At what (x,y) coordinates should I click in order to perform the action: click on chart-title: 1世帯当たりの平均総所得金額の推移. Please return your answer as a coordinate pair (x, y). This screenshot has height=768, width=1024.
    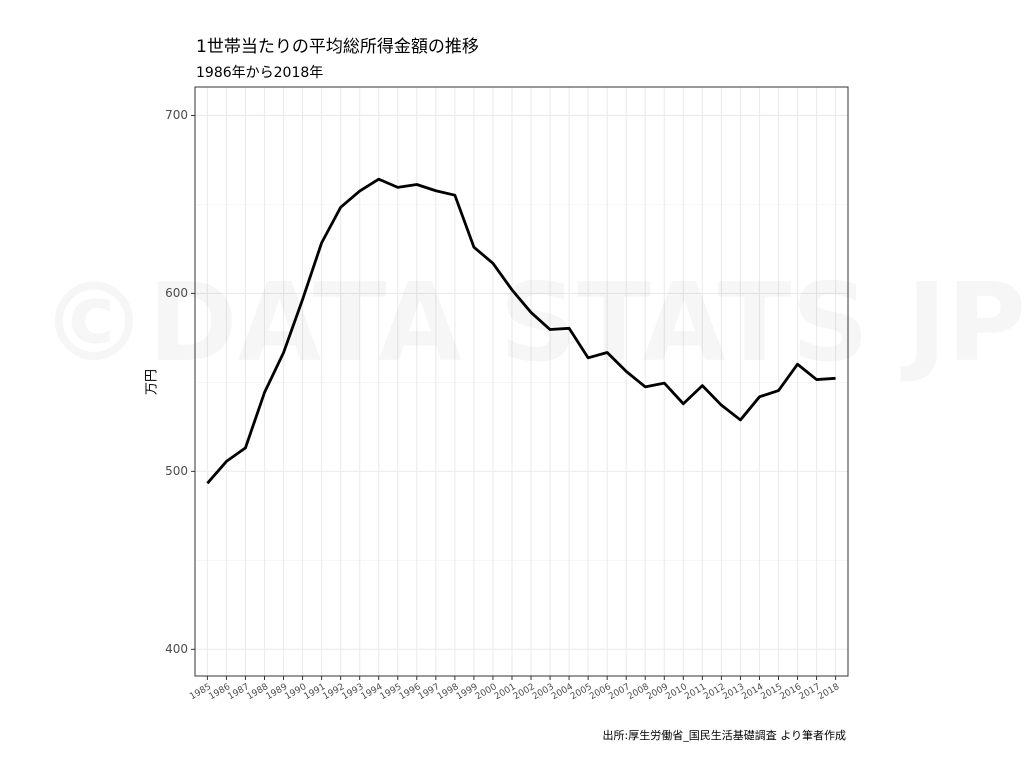
    Looking at the image, I should click on (337, 47).